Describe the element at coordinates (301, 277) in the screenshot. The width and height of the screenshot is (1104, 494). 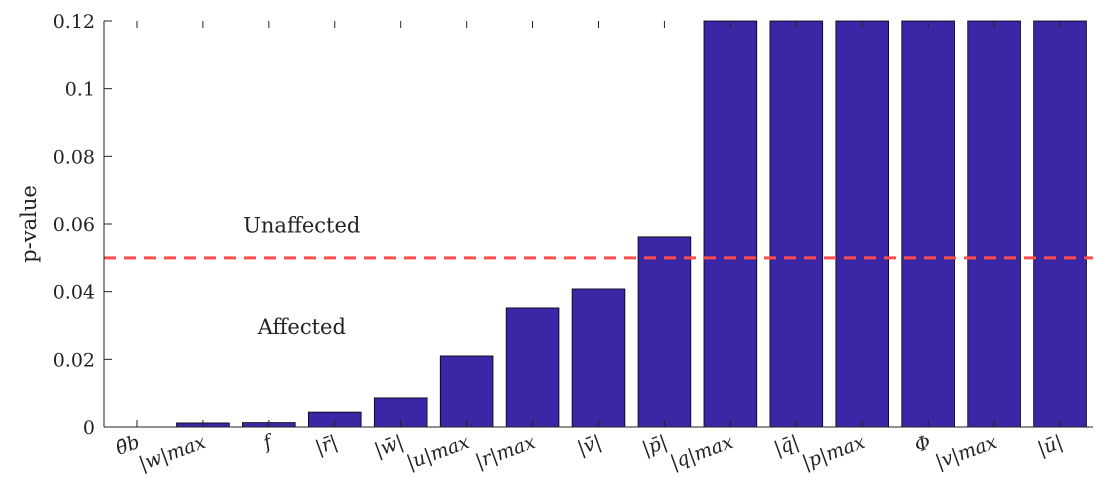
I see `annotations: Unaffected Affected` at that location.